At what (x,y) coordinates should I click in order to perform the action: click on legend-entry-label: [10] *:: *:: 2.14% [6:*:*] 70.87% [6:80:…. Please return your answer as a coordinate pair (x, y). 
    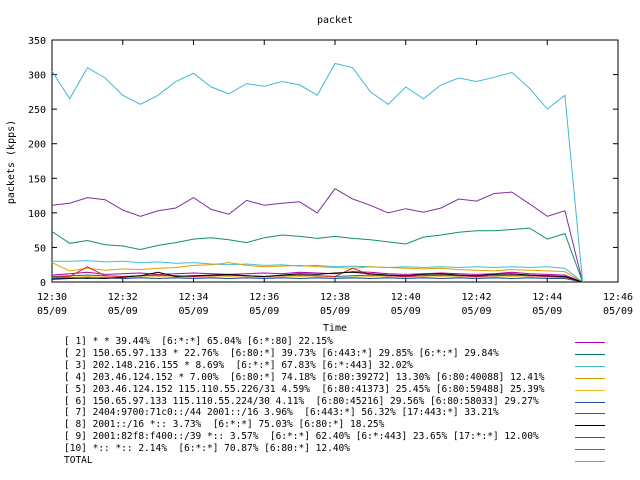
    Looking at the image, I should click on (207, 449).